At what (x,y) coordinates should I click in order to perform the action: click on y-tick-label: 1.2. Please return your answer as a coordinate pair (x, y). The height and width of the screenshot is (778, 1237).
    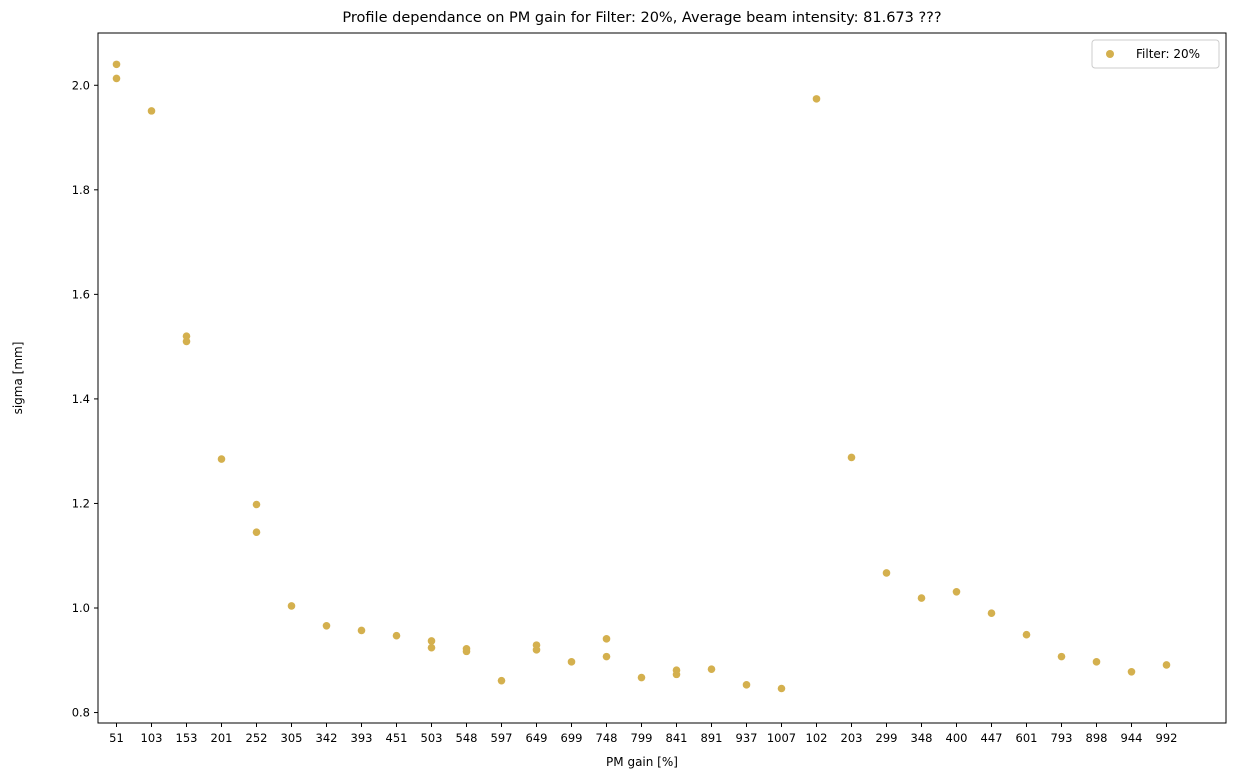
    Looking at the image, I should click on (81, 503).